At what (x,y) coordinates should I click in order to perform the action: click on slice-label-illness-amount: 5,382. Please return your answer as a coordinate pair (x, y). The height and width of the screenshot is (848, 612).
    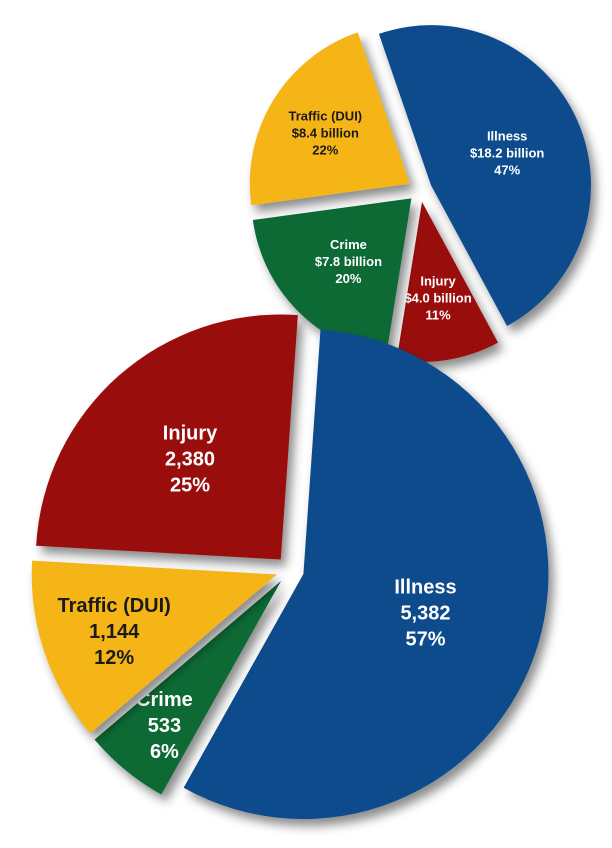
    Looking at the image, I should click on (425, 614).